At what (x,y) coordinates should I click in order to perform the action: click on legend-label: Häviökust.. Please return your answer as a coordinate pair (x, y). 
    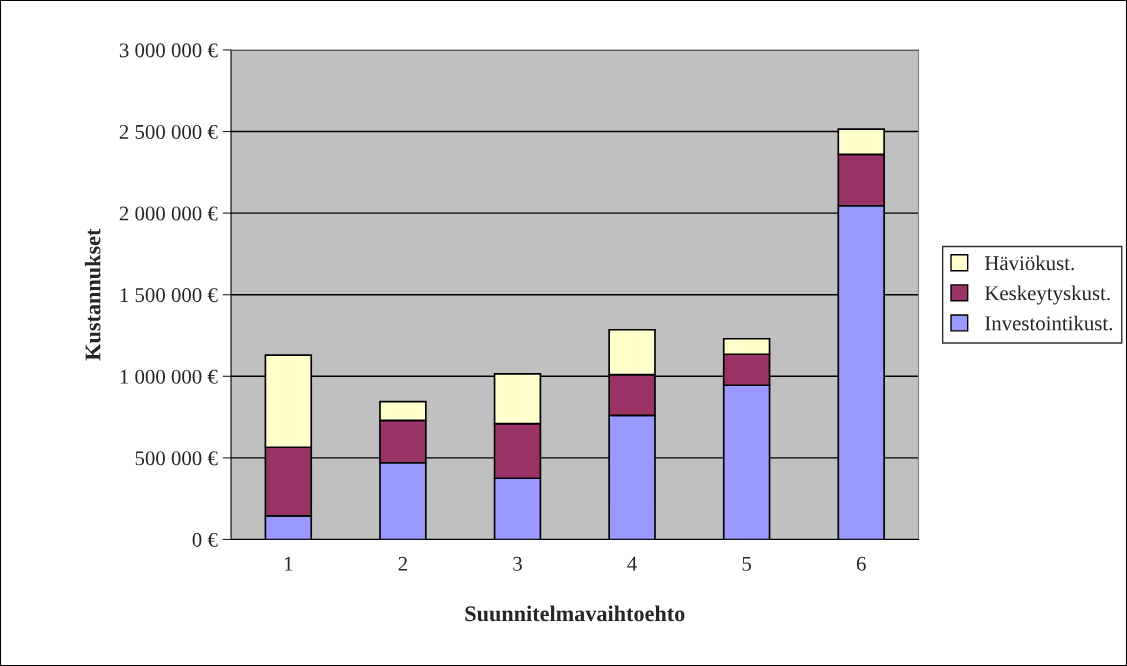
    Looking at the image, I should click on (1029, 263).